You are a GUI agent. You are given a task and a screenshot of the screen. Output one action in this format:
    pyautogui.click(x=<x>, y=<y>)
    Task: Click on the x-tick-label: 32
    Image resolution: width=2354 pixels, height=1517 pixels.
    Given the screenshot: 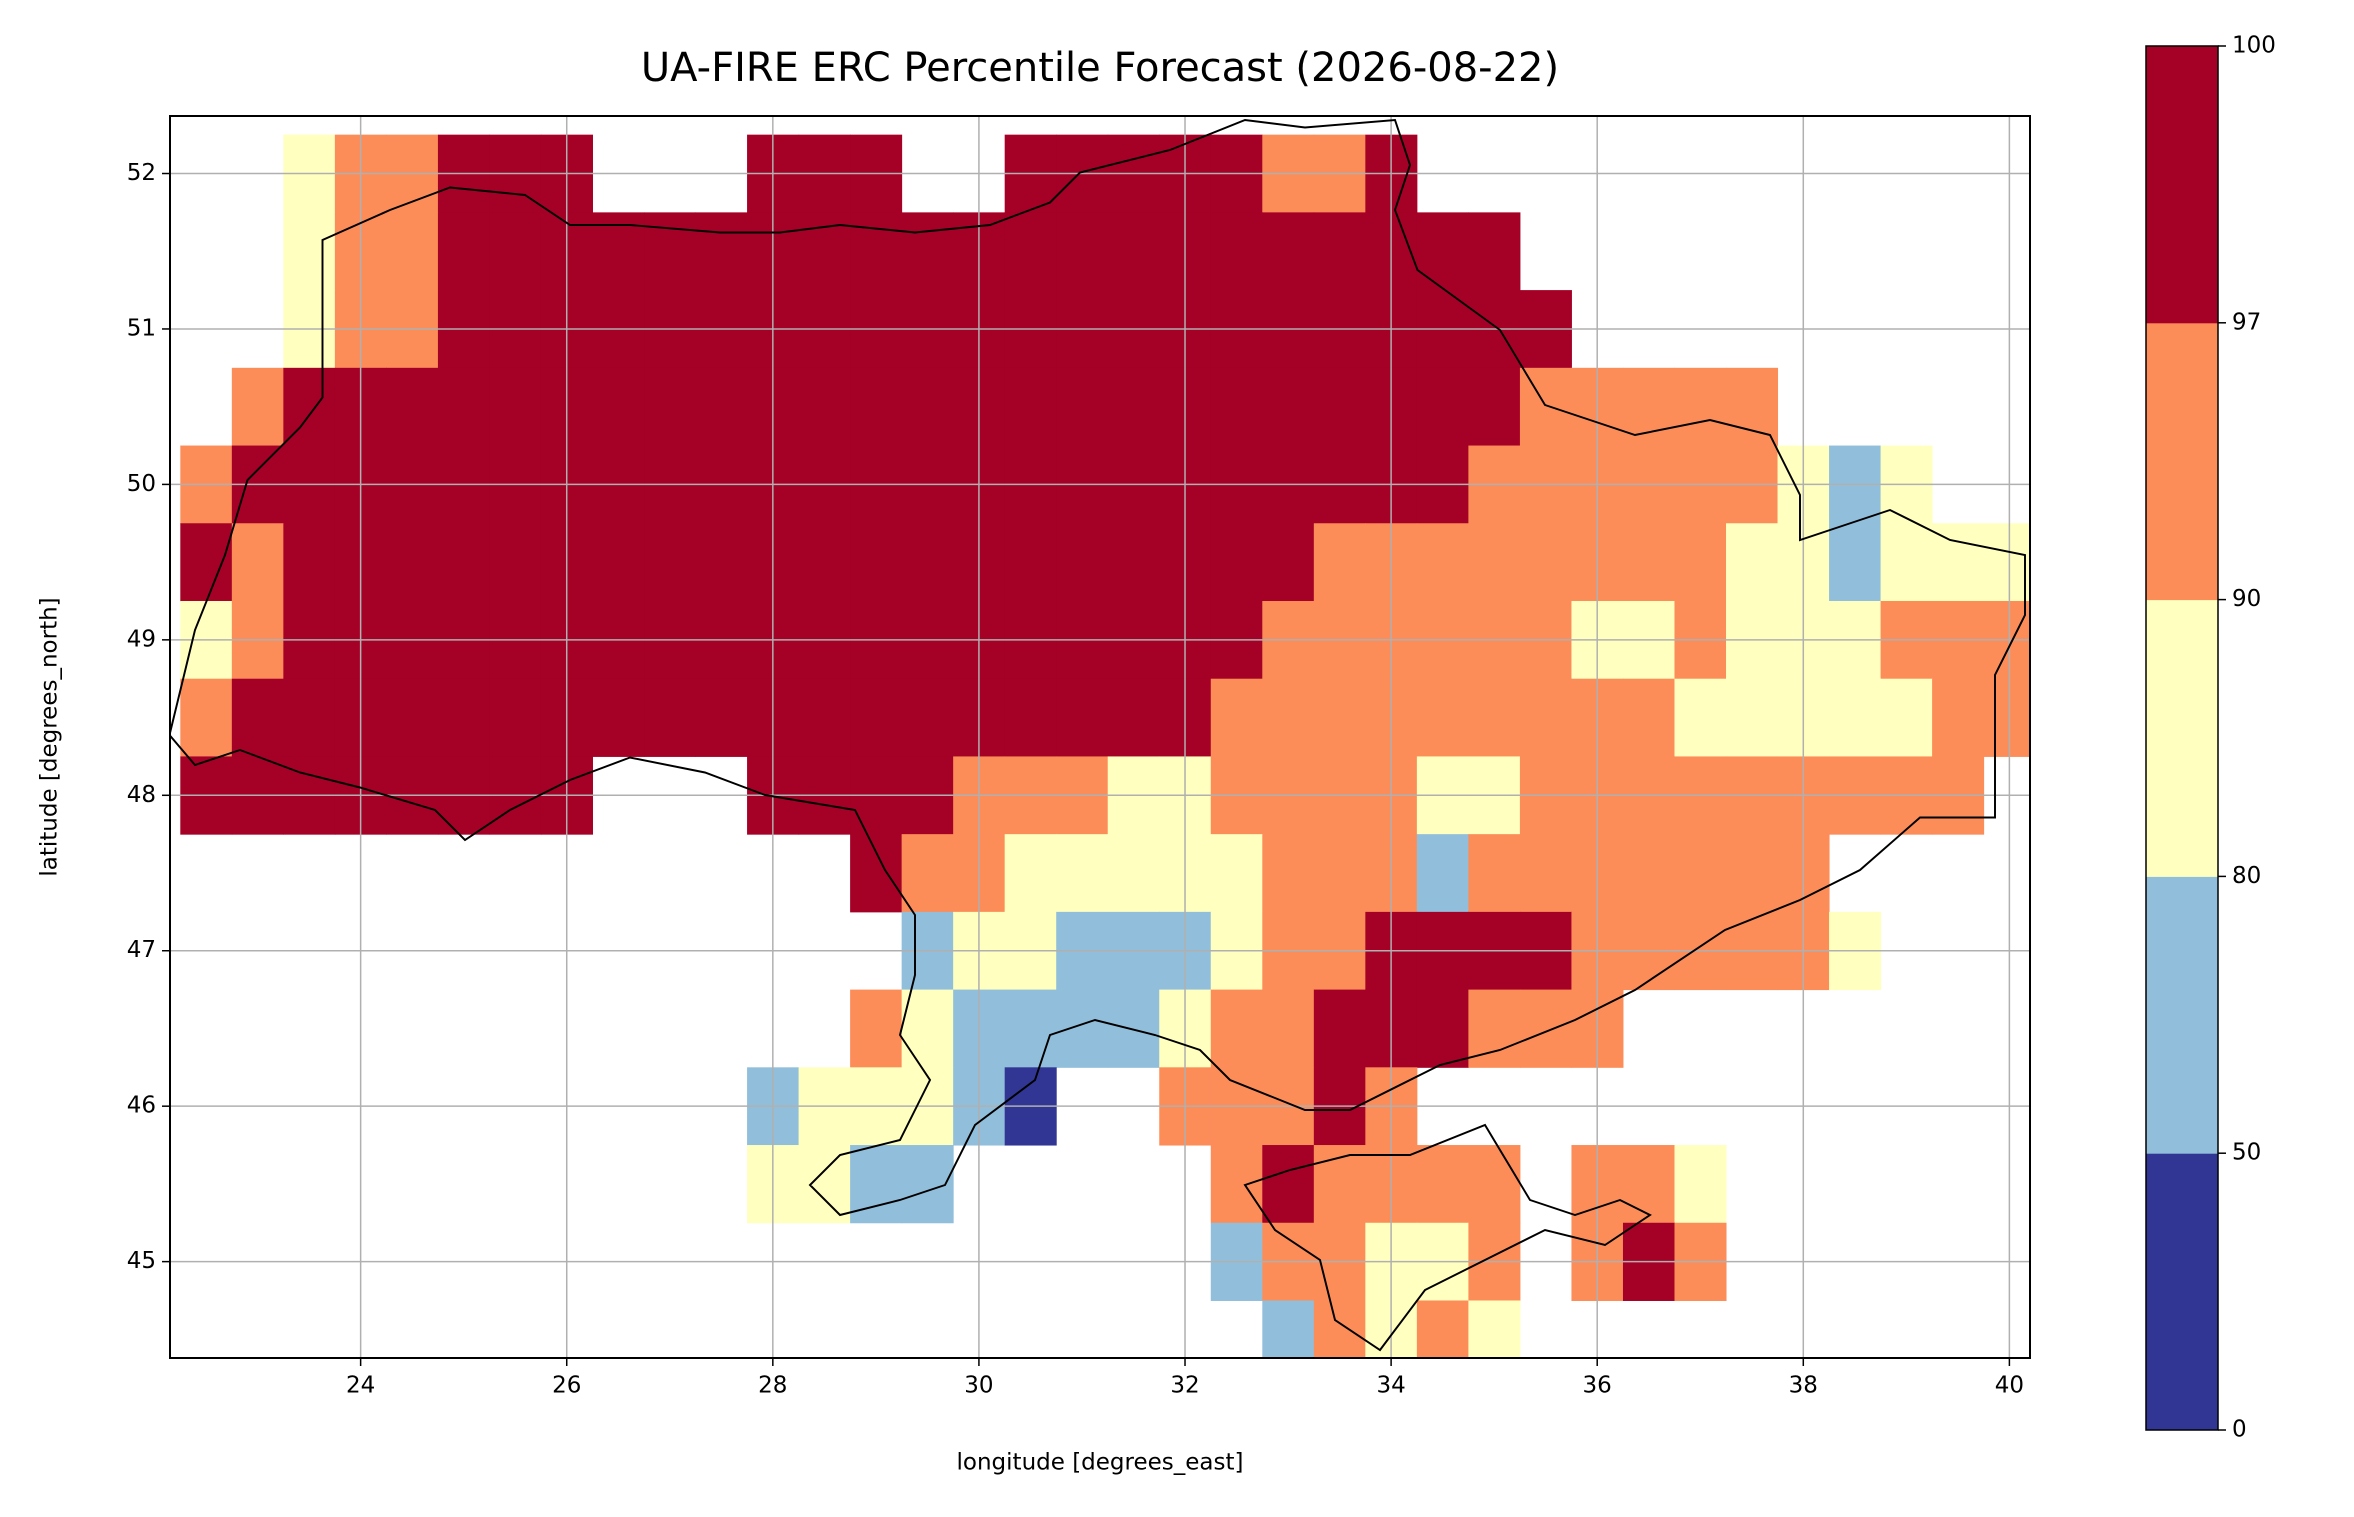 What is the action you would take?
    pyautogui.click(x=1184, y=1386)
    